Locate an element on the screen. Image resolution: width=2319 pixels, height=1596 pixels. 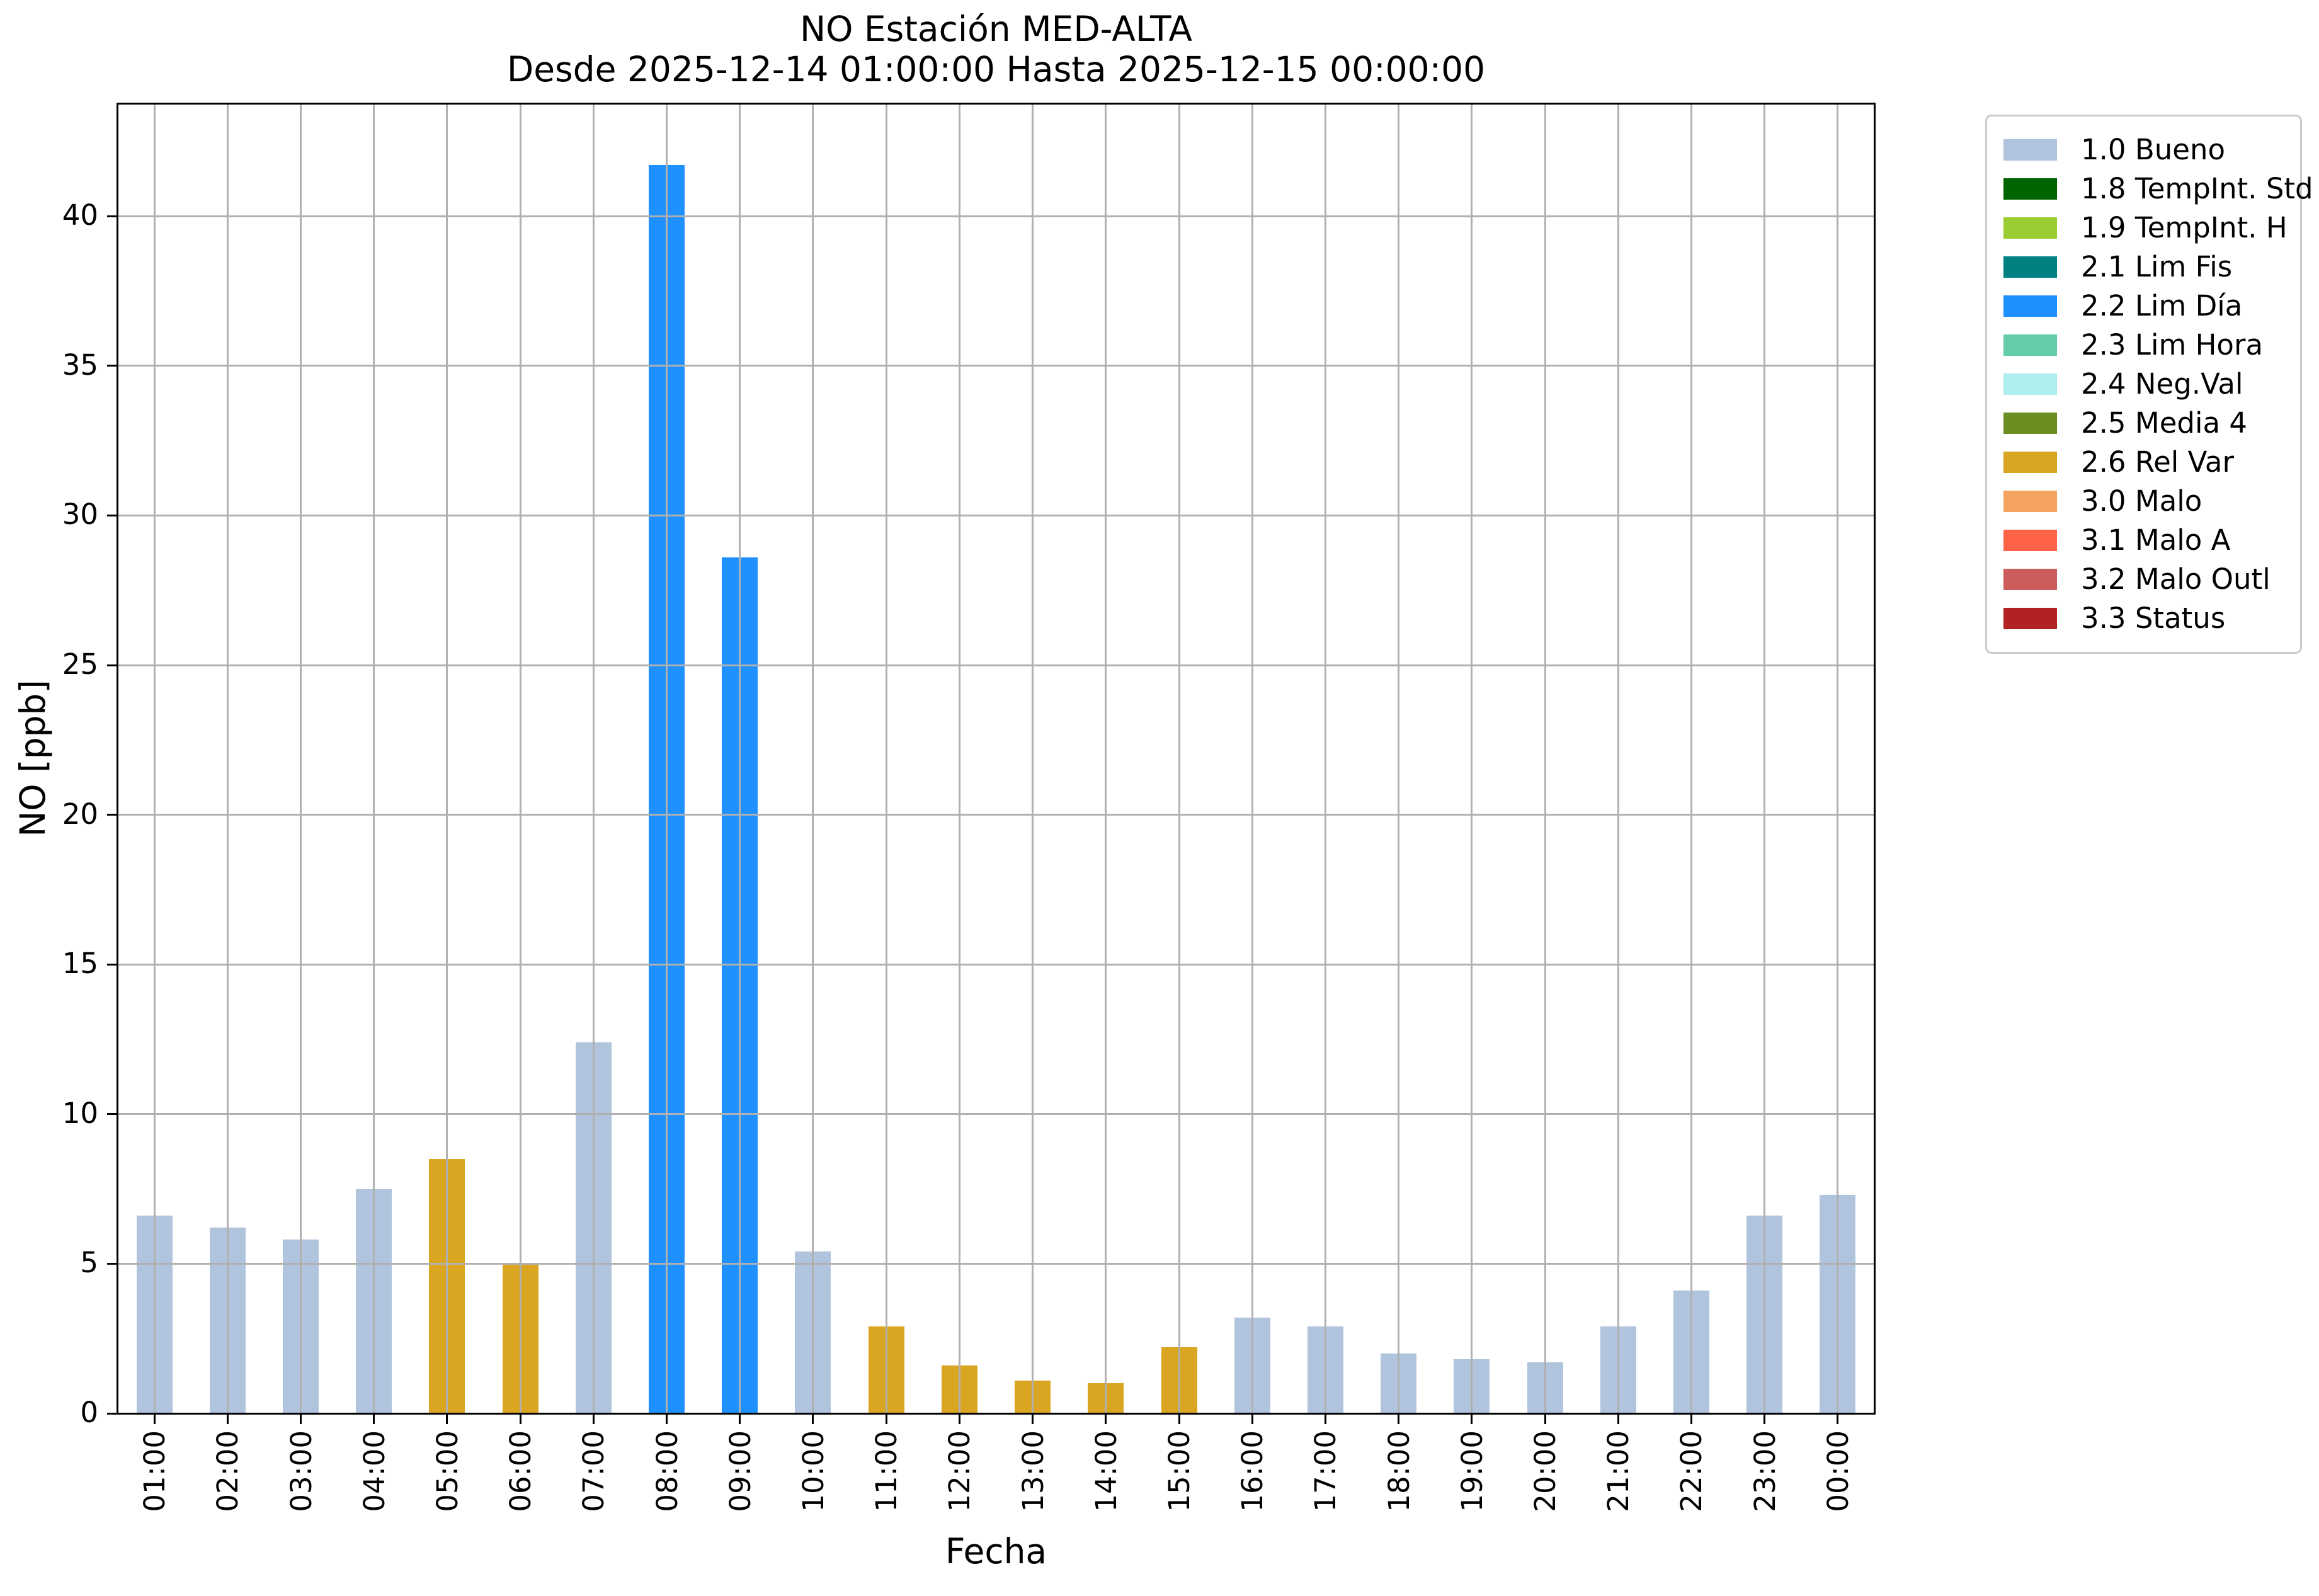
y-tick-label-40: 40 is located at coordinates (80, 215).